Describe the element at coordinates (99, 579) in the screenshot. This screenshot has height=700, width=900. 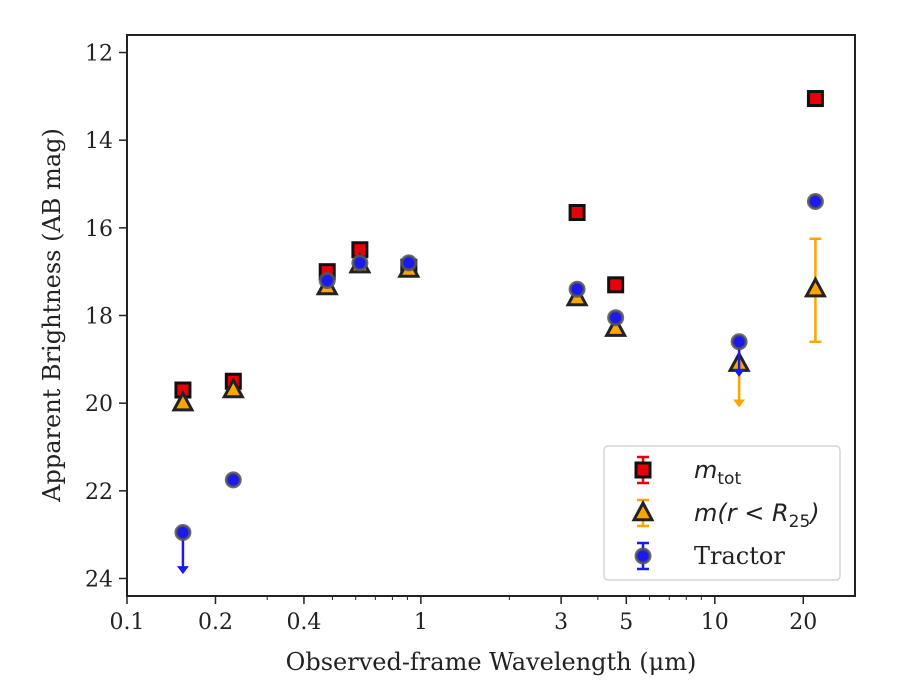
I see `y-tick-label: 24` at that location.